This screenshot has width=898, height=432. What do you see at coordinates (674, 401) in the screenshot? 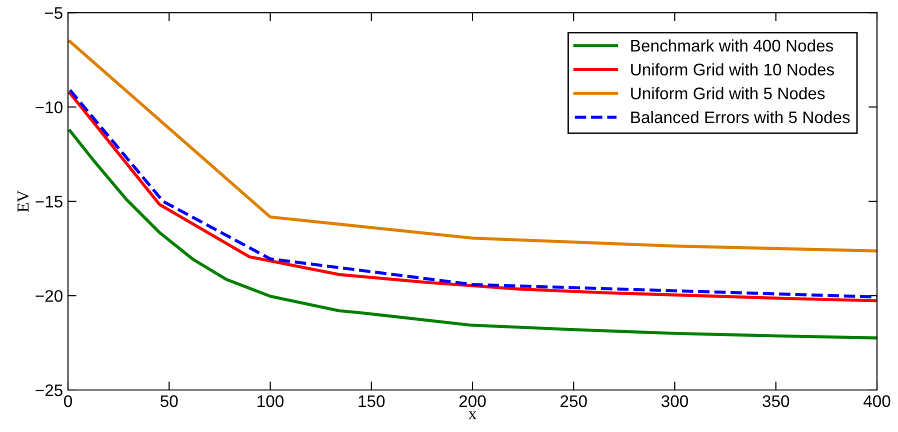
I see `x-tick-label: 300` at bounding box center [674, 401].